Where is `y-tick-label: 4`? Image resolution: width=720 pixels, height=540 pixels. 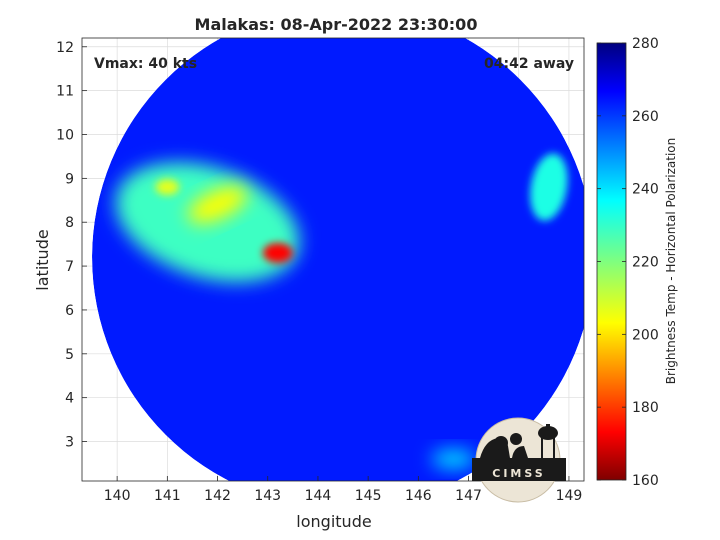
y-tick-label: 4 is located at coordinates (69, 399).